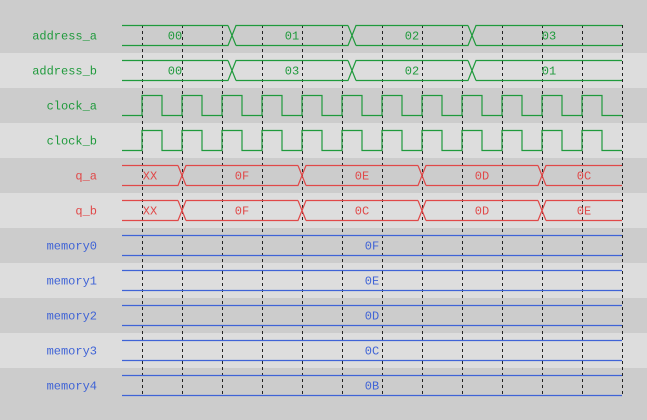  I want to click on signal-clock_b: clock_b, so click(334, 140).